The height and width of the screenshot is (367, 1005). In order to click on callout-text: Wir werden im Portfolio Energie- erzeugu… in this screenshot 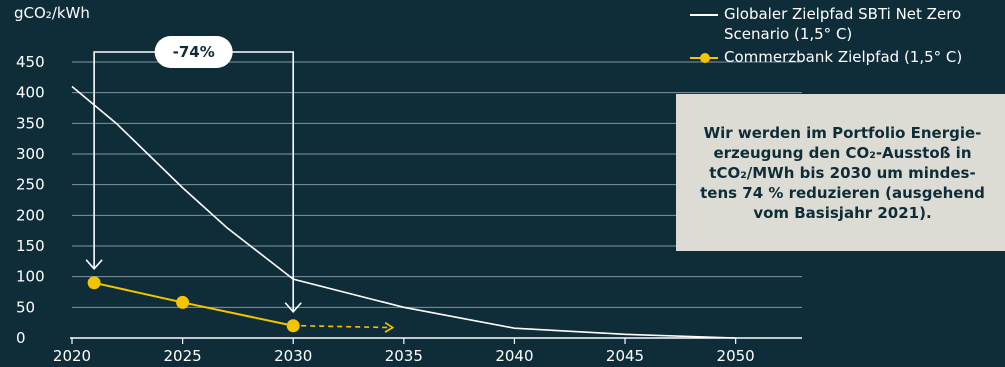, I will do `click(842, 172)`.